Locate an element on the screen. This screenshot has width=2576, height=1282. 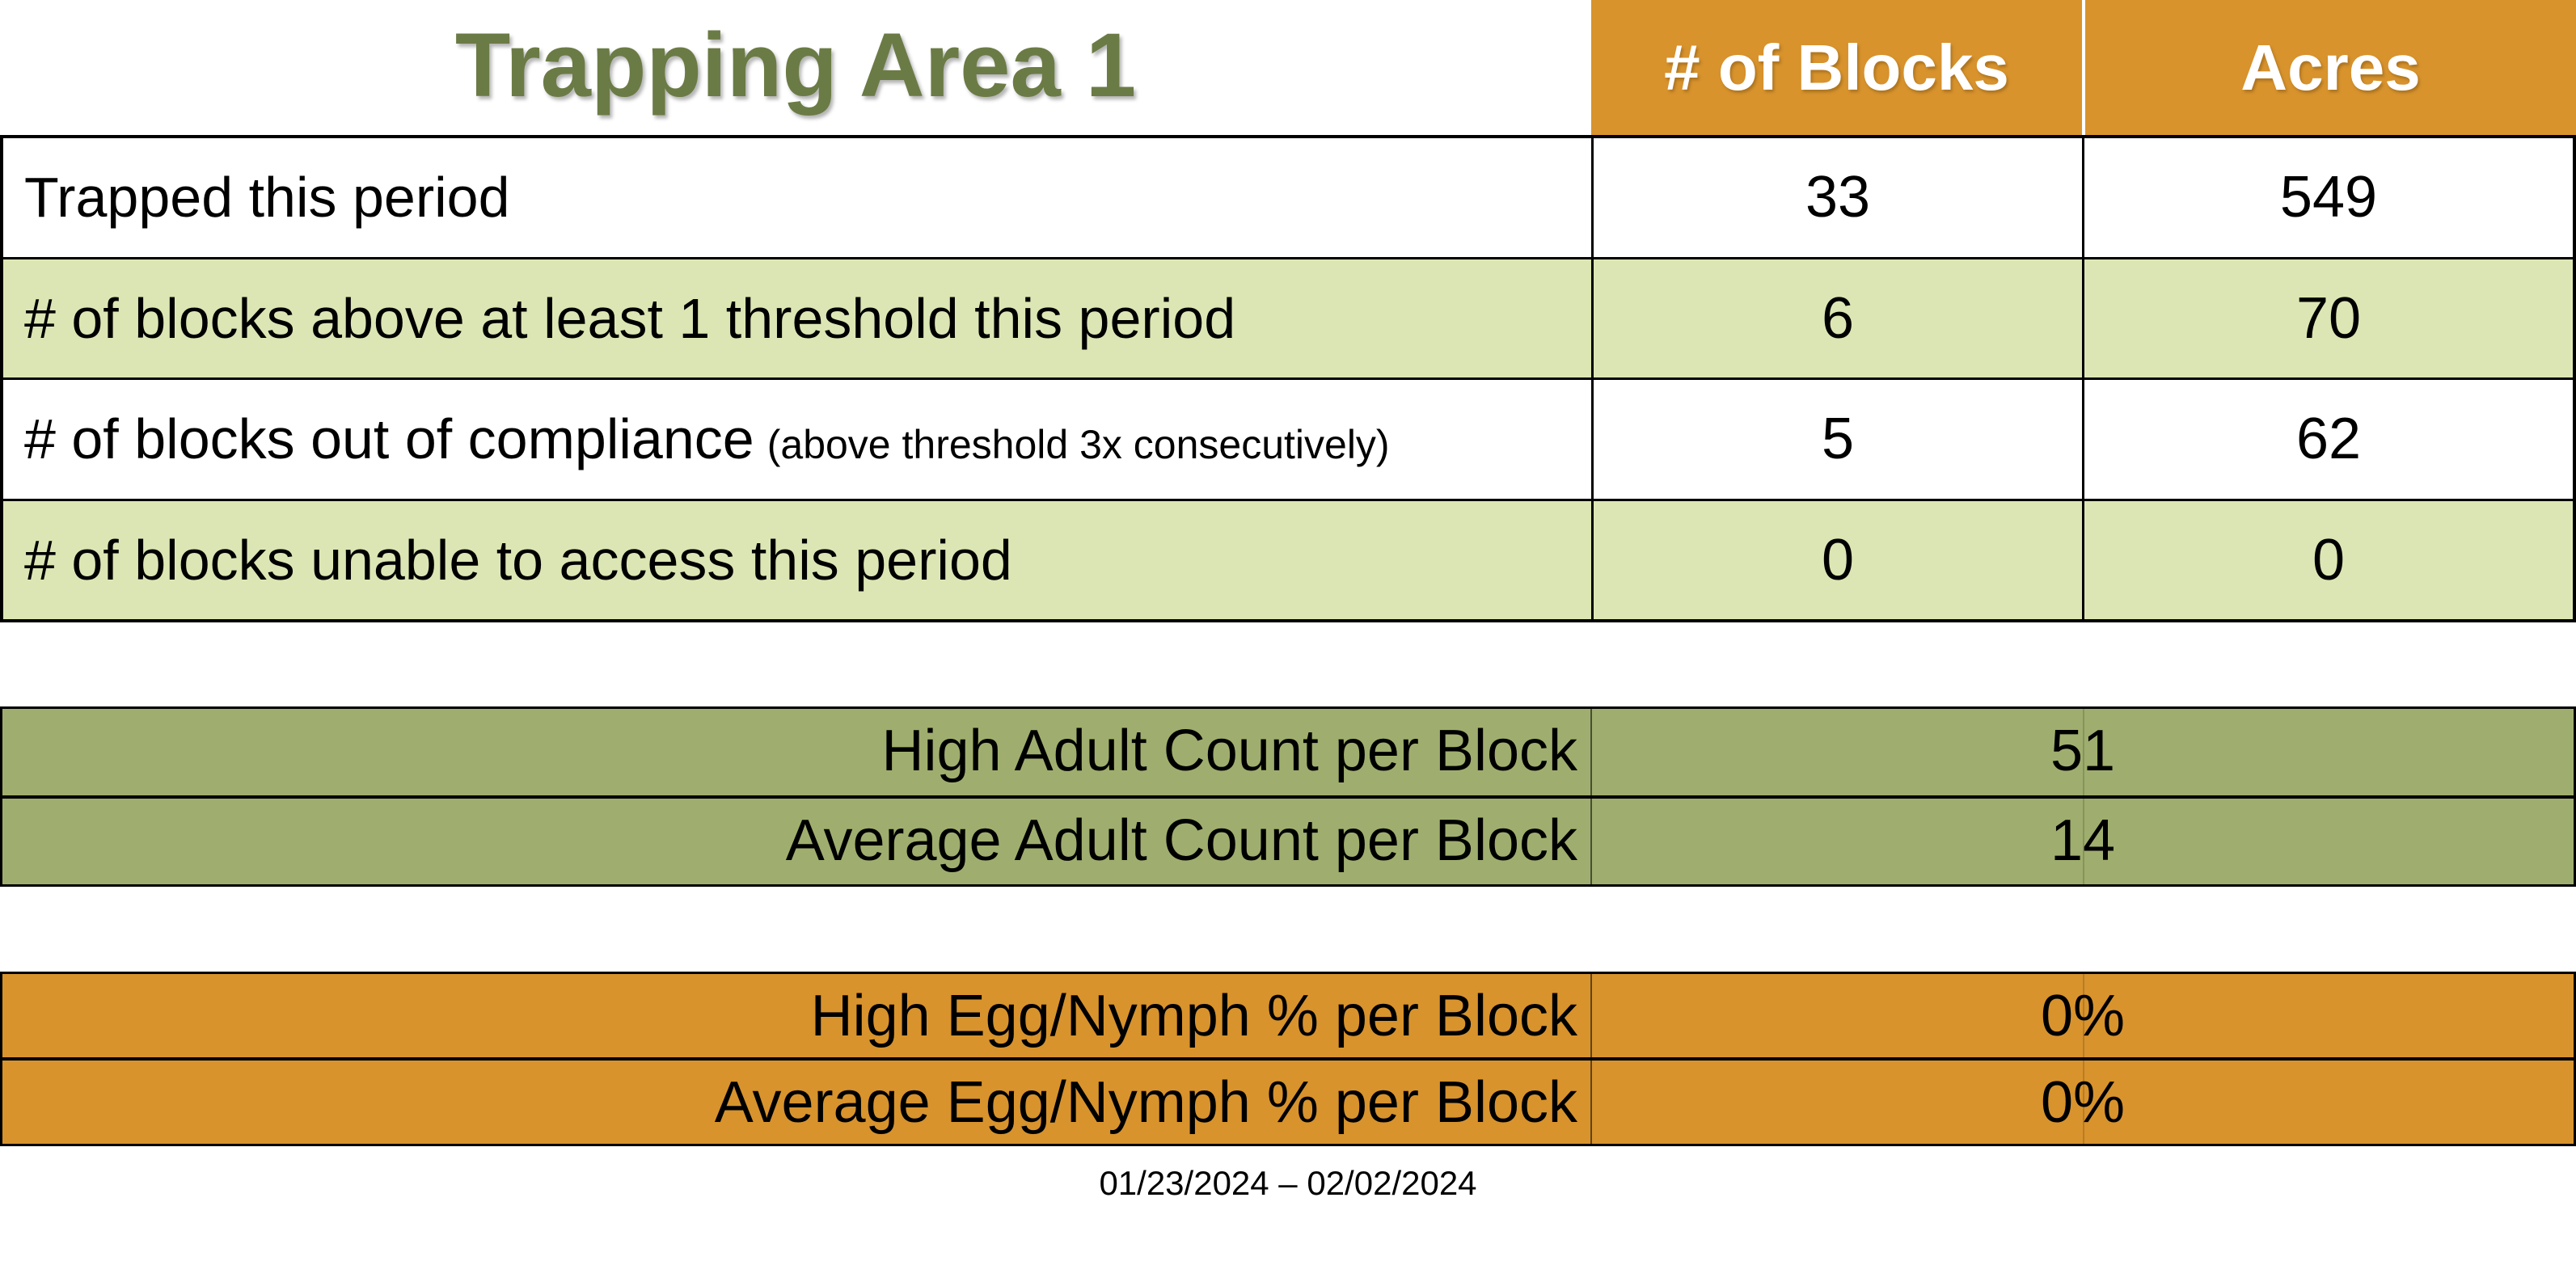
row-label: High Adult Count per Block is located at coordinates (1229, 751).